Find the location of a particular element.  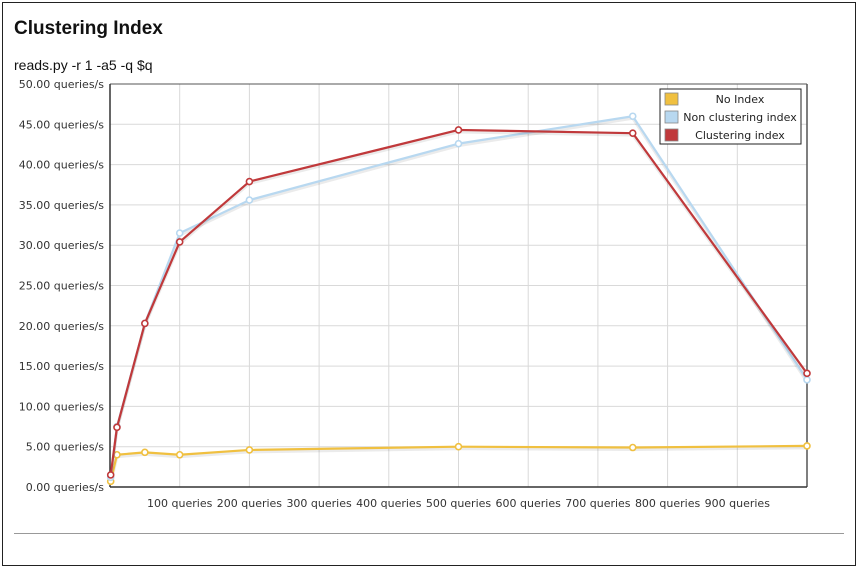

y-tick-label: 5.00 queries/s is located at coordinates (65, 447).